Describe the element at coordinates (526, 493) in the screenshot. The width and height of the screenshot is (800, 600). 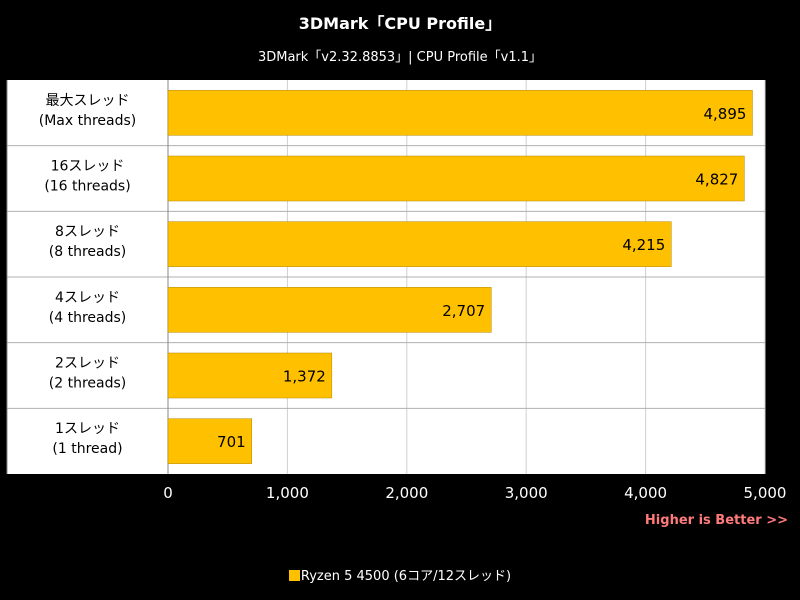
I see `x-tick-label: 3,000` at that location.